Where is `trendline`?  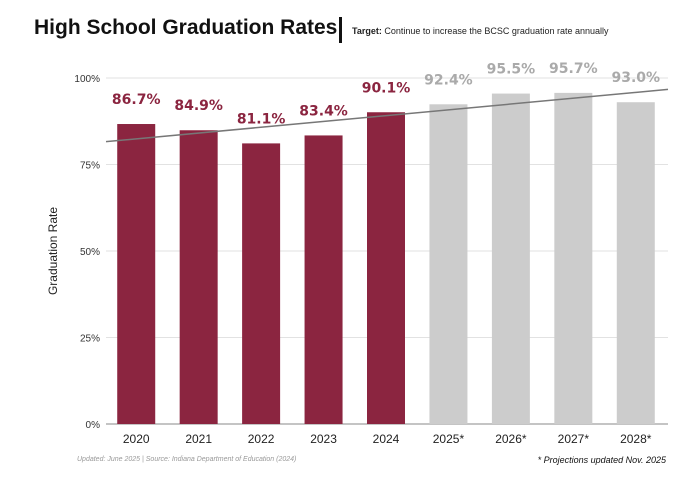
trendline is located at coordinates (387, 115).